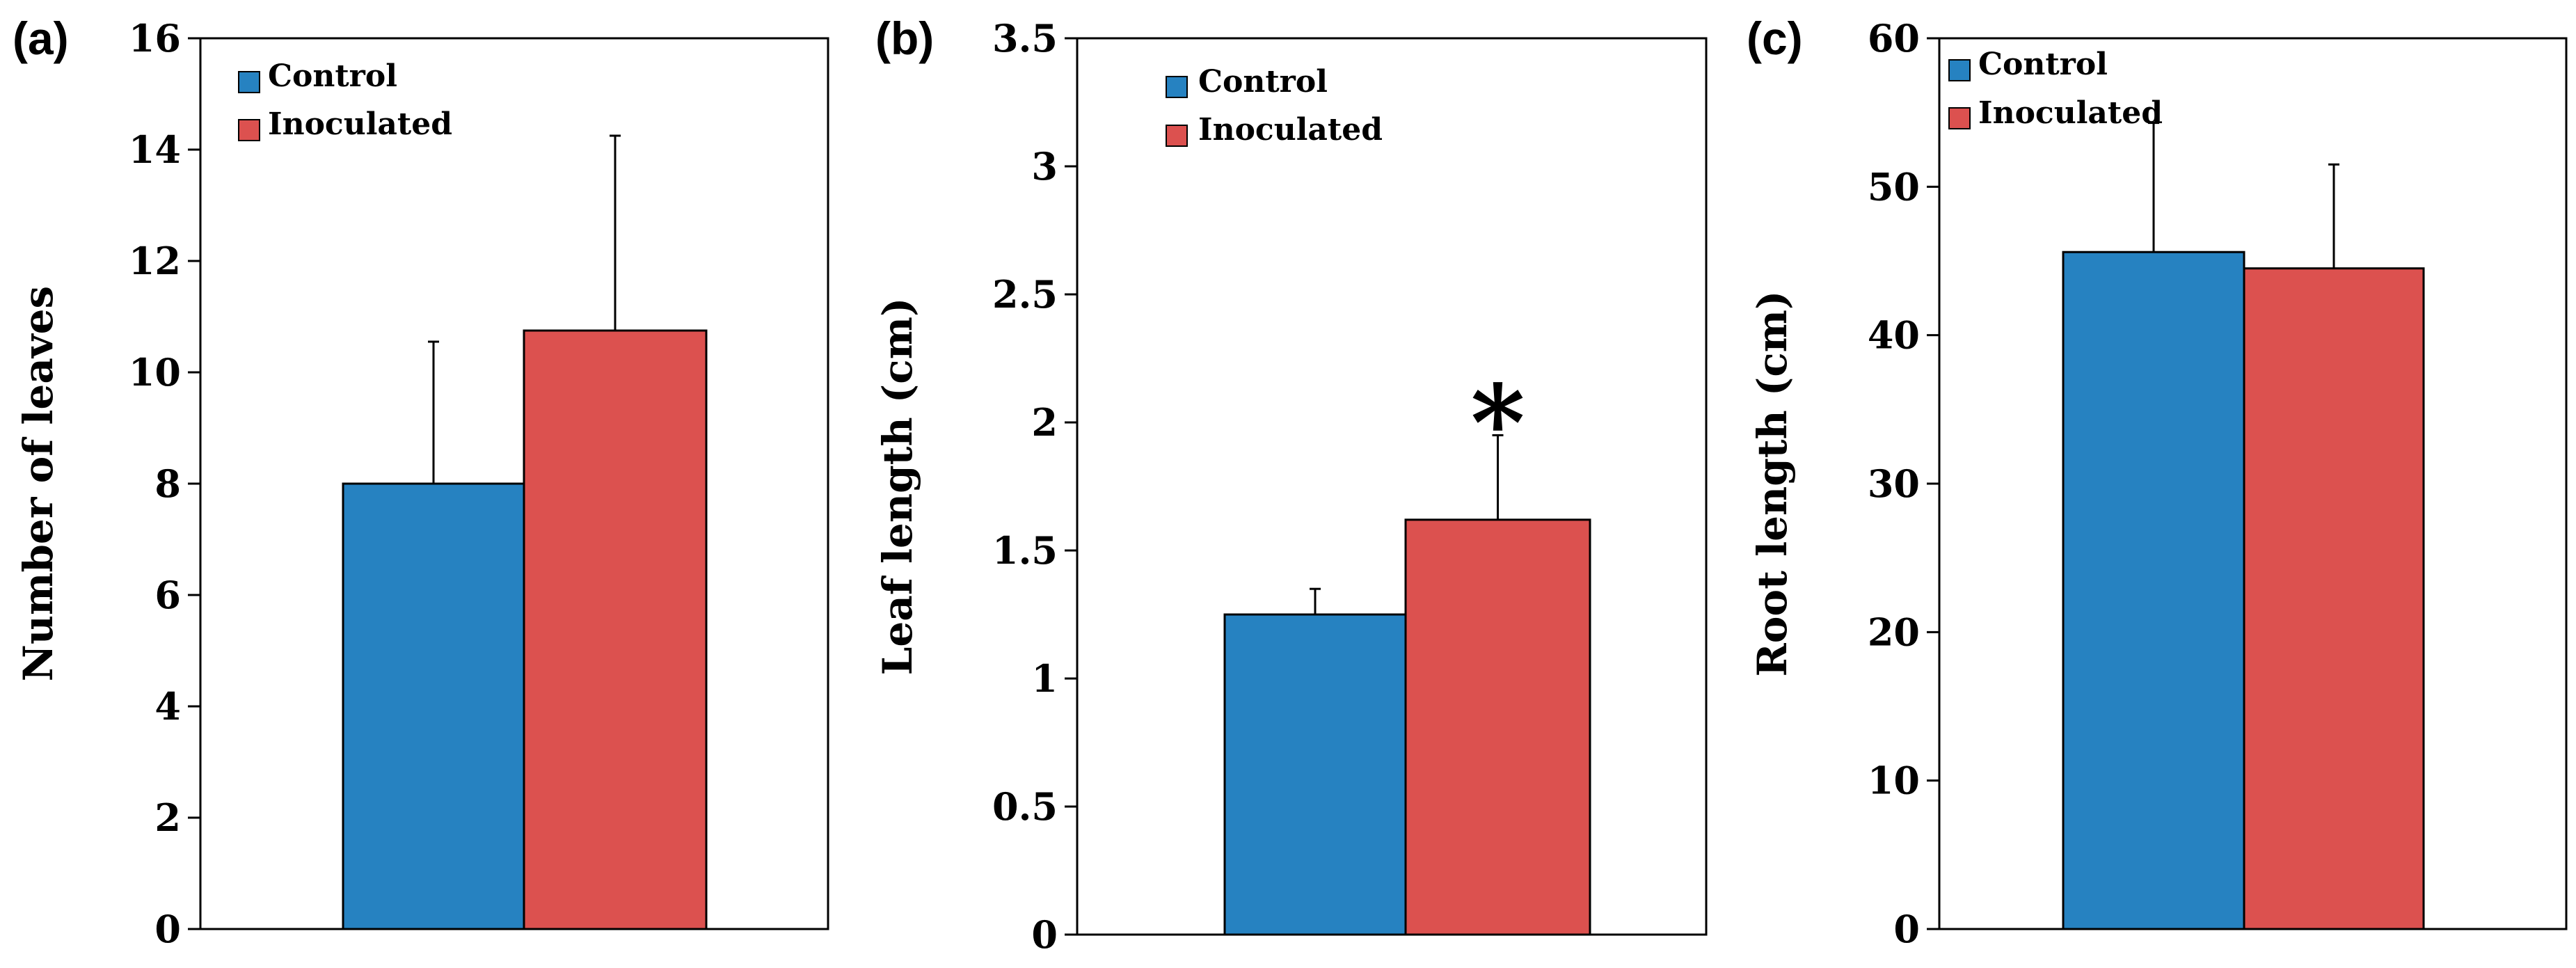  What do you see at coordinates (1044, 166) in the screenshot?
I see `y-tick-label: 3` at bounding box center [1044, 166].